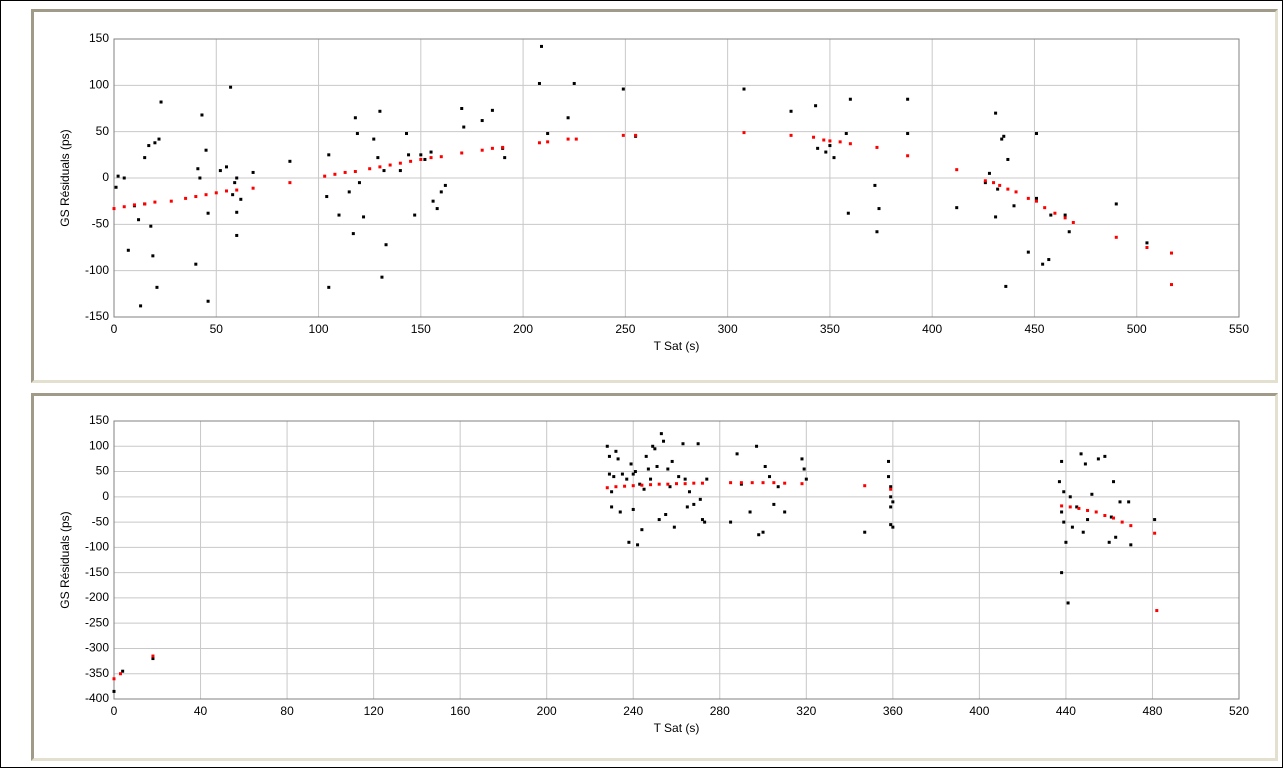 The image size is (1283, 768). I want to click on y-tick-label: -200, so click(97, 597).